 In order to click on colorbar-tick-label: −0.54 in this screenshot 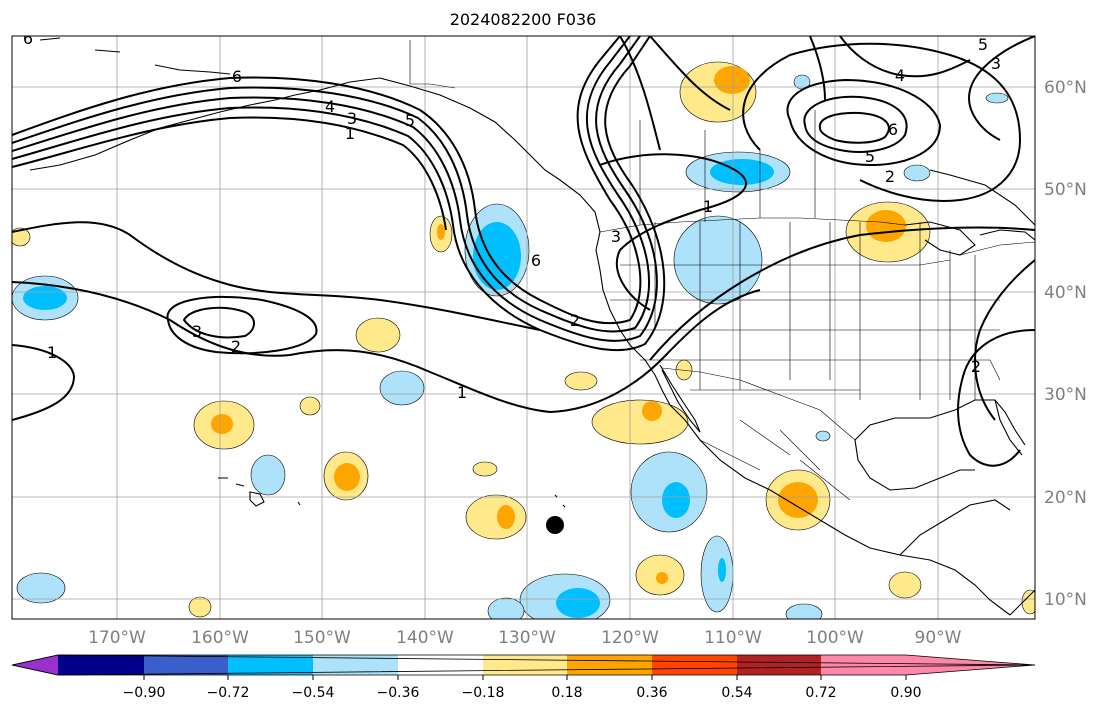, I will do `click(313, 693)`.